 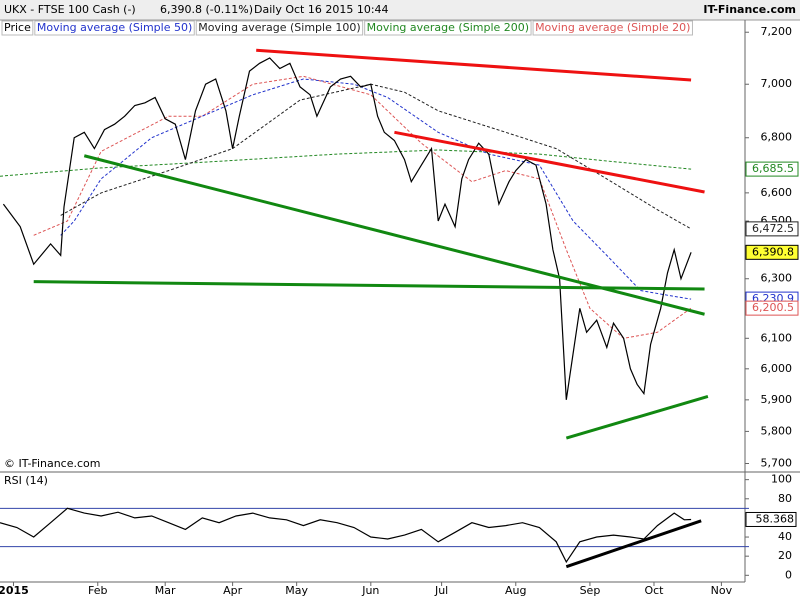 I want to click on value-tag-box, so click(x=771, y=519).